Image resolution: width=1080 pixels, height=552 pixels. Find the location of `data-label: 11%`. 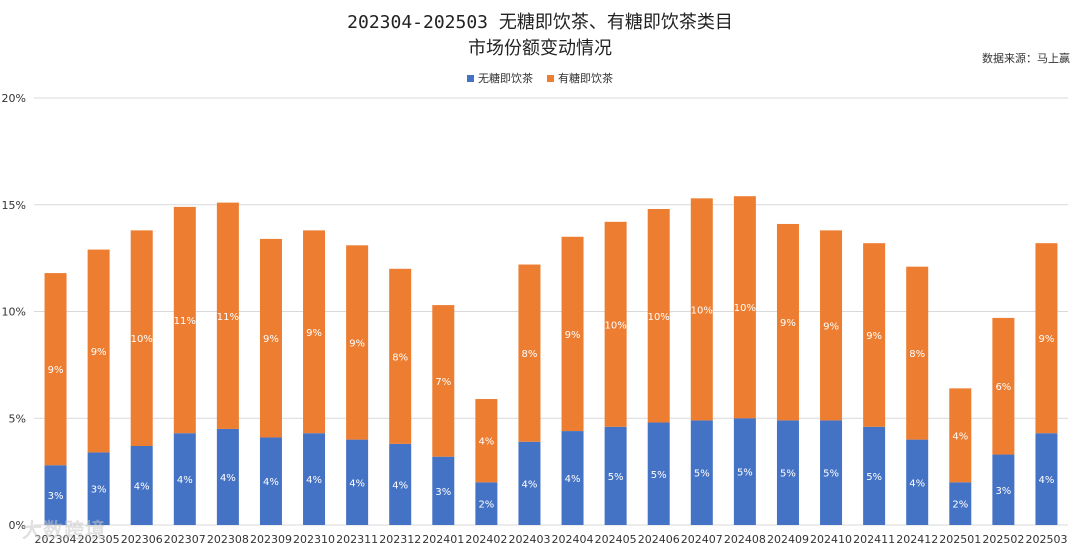

data-label: 11% is located at coordinates (185, 321).